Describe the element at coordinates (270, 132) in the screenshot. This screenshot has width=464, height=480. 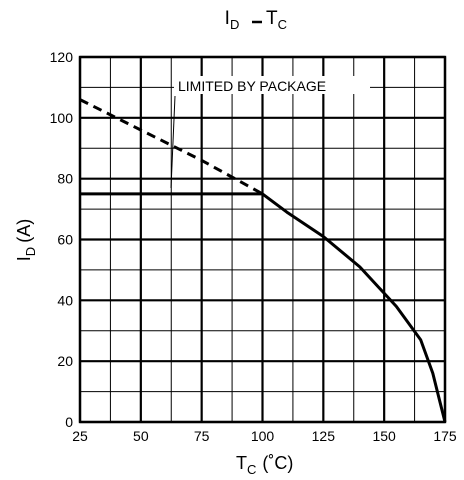
I see `annotation-layer: LIMITED BY PACKAGE` at that location.